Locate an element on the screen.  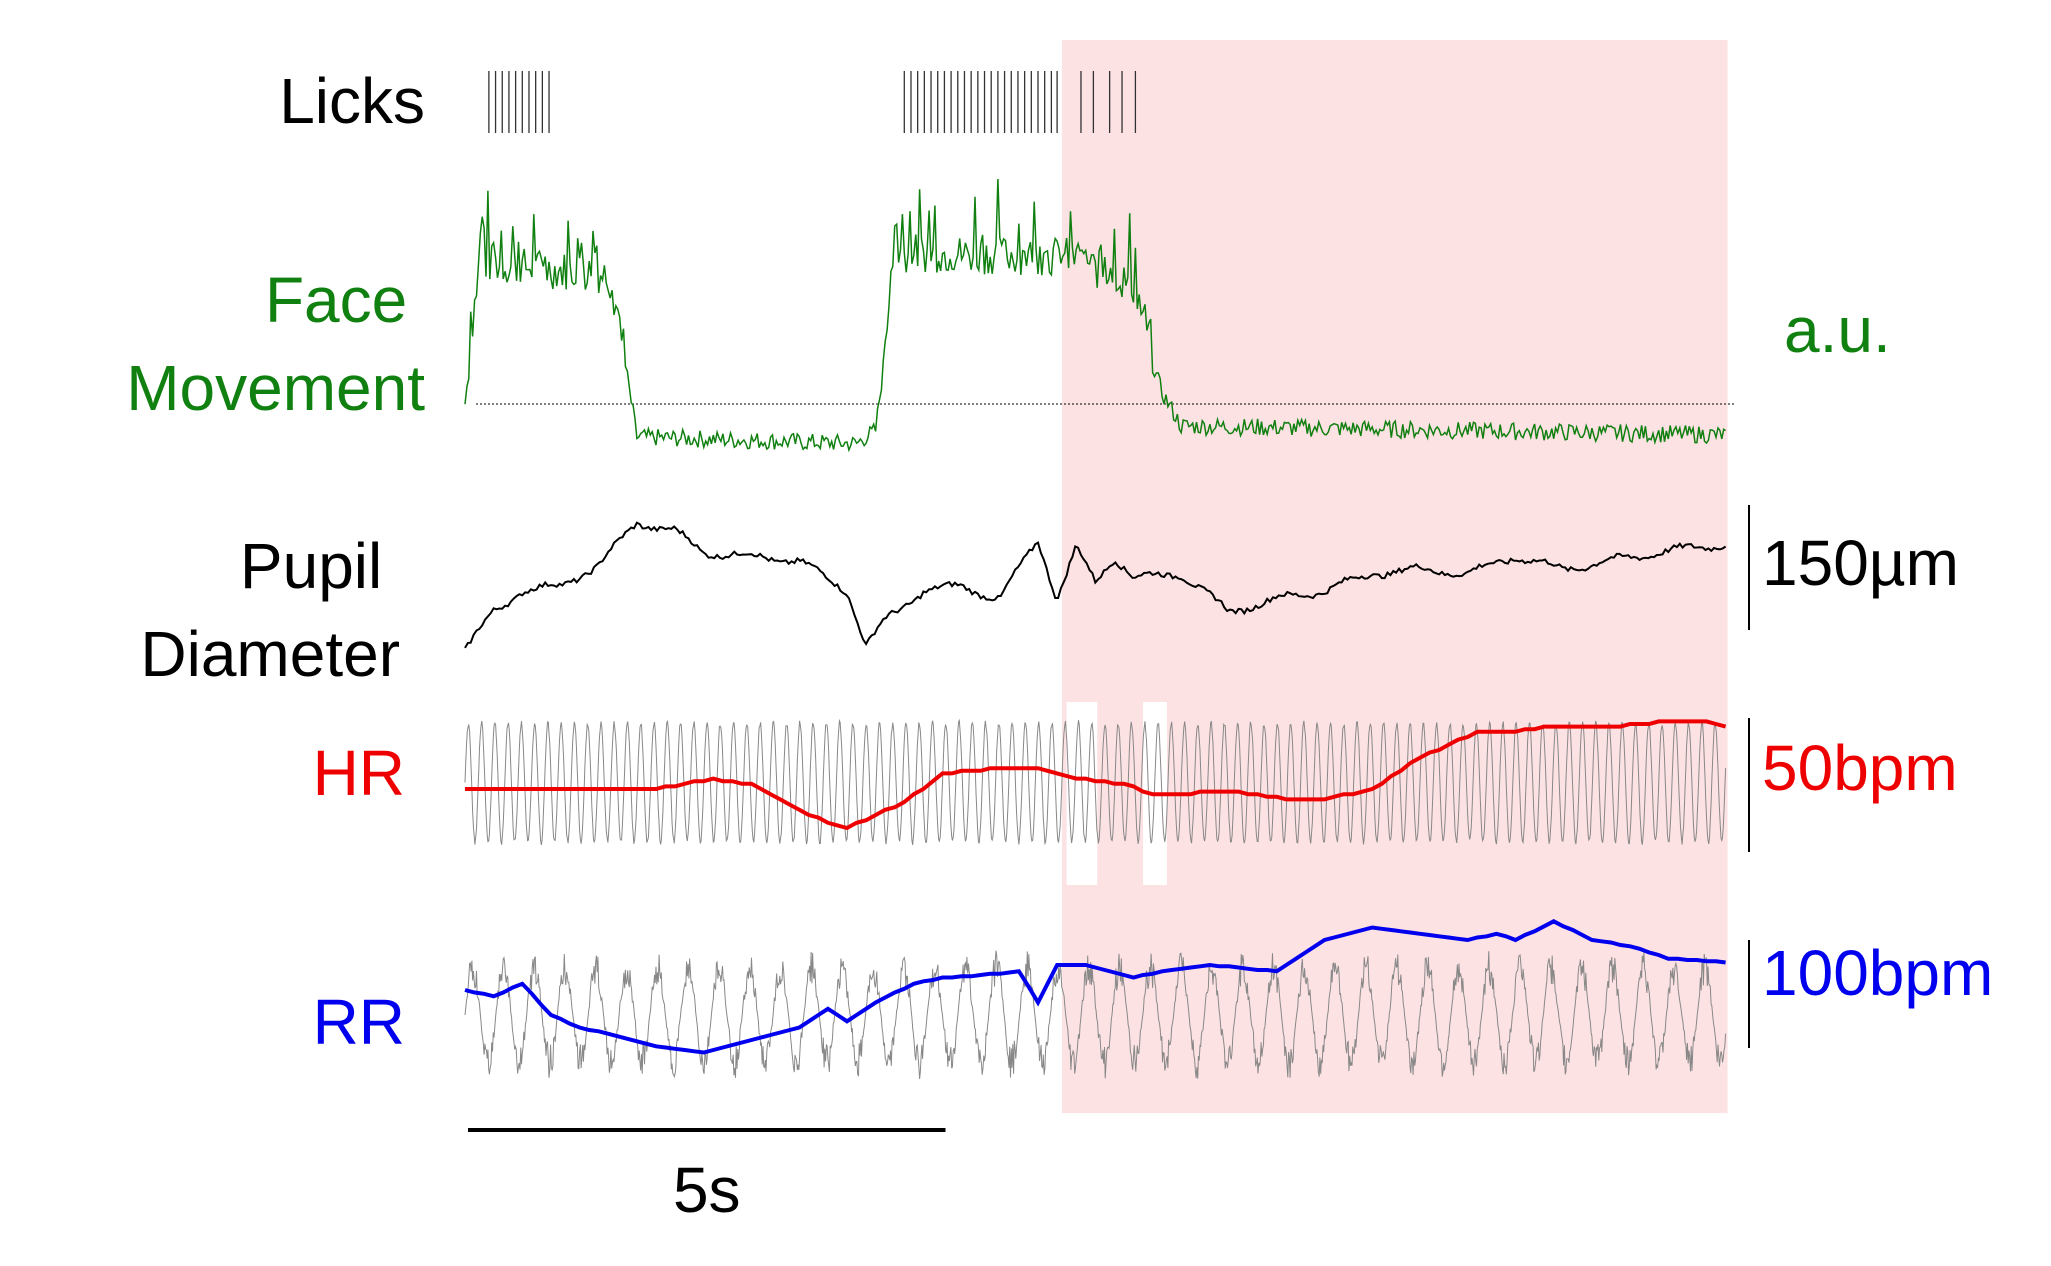
hr-line is located at coordinates (1096, 775).